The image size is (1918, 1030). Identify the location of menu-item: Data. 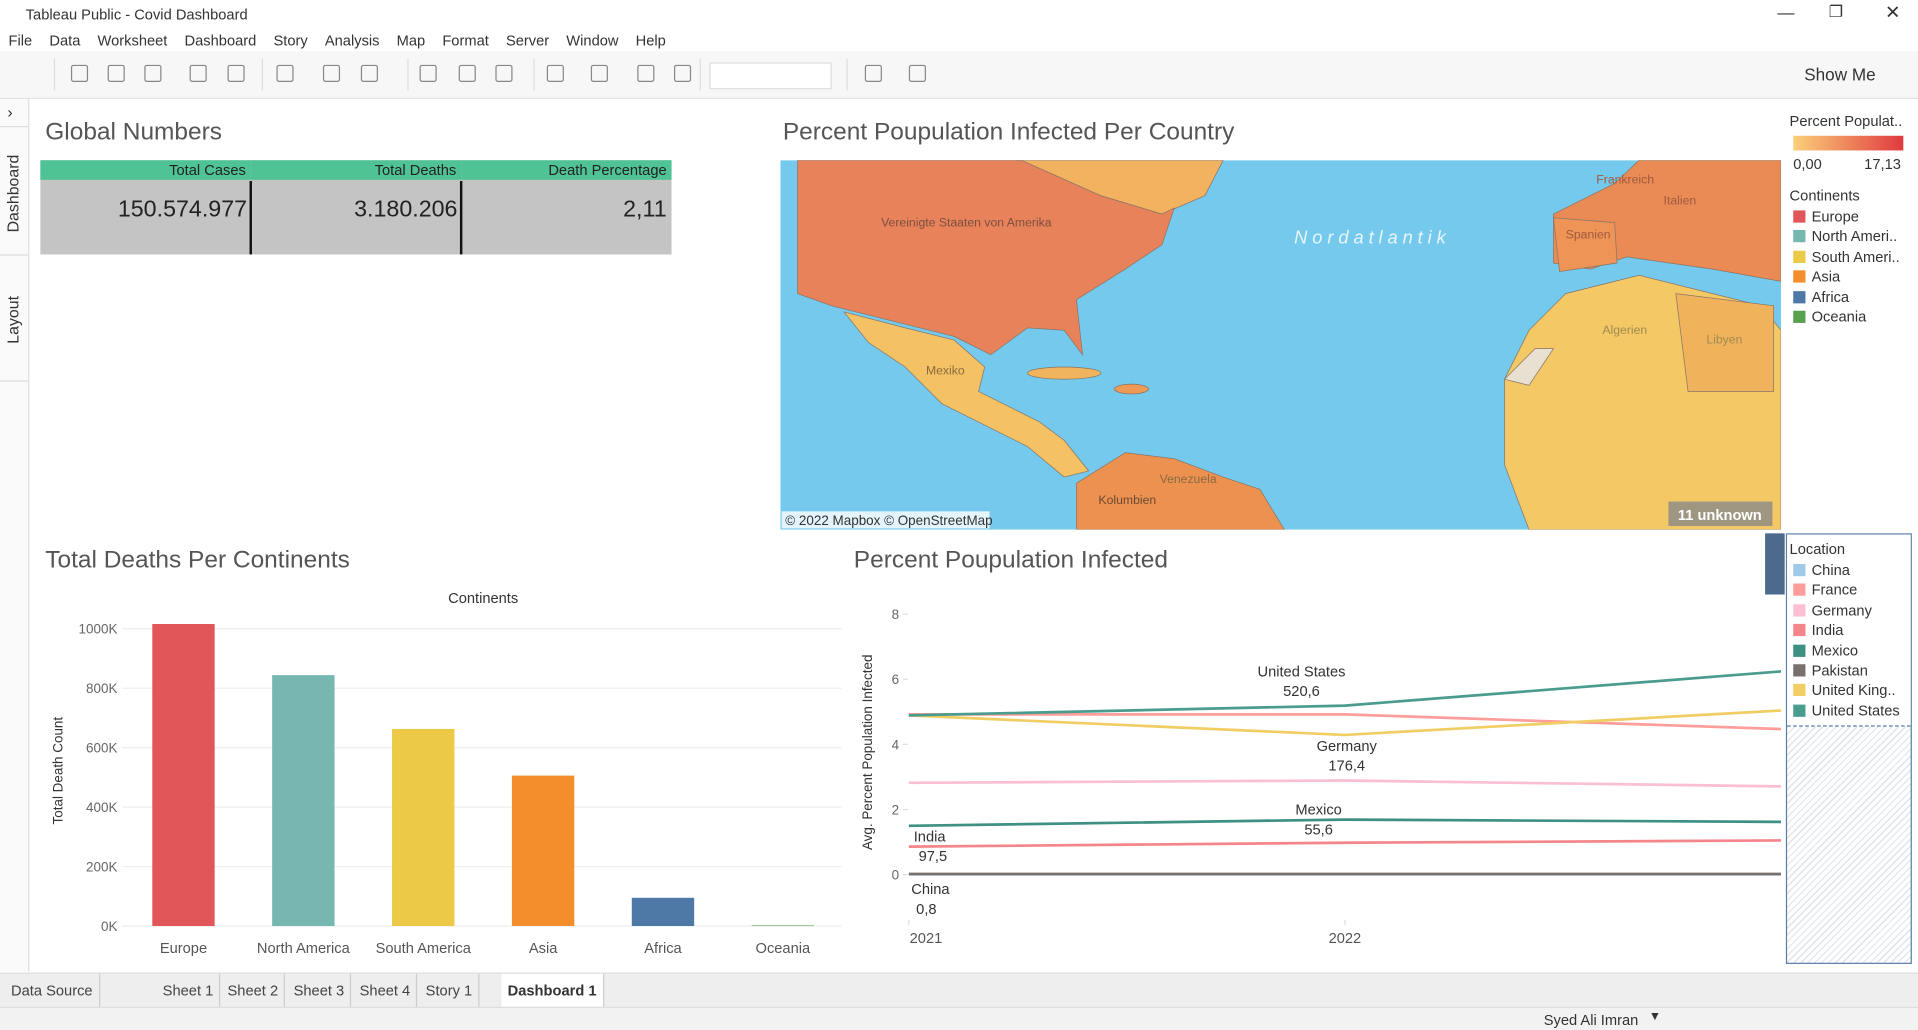
(65, 40).